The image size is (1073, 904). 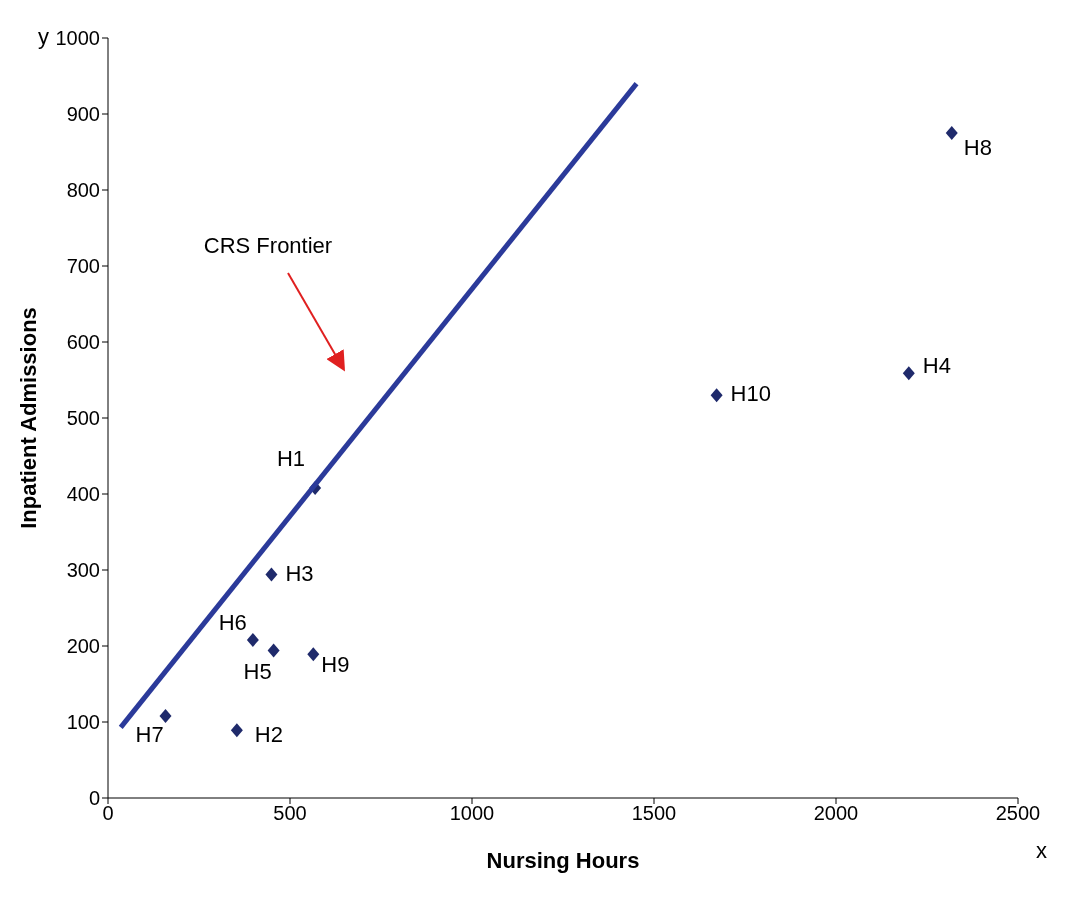 I want to click on x-tick-label: 2500, so click(x=1018, y=813).